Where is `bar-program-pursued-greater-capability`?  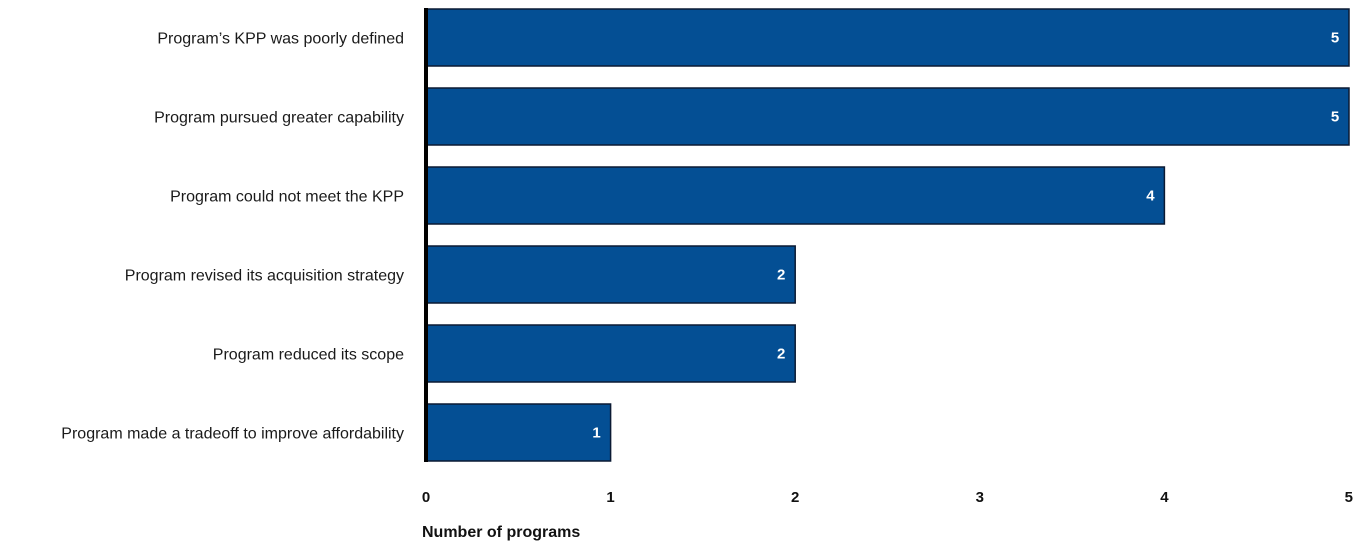 bar-program-pursued-greater-capability is located at coordinates (887, 116).